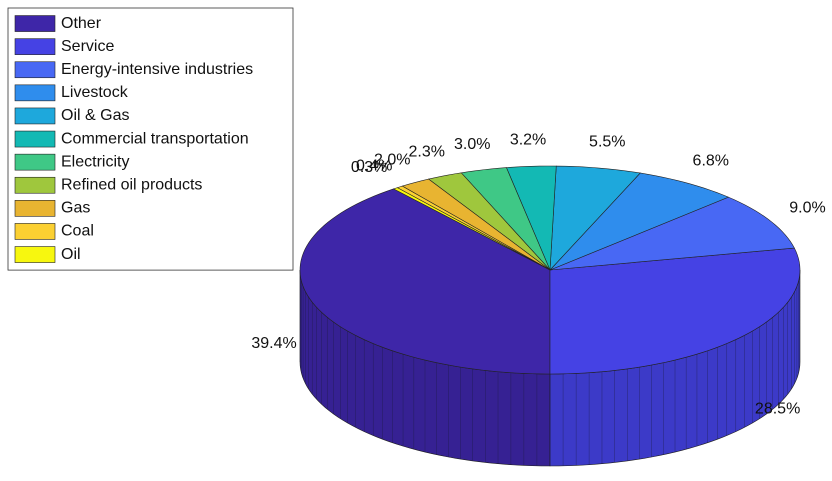 This screenshot has height=481, width=832. I want to click on data-label: 3.0%, so click(472, 144).